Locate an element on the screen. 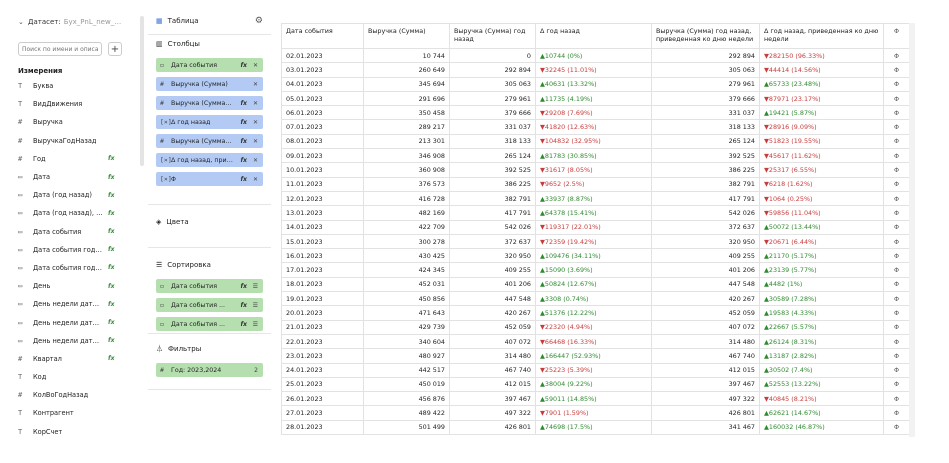 Image resolution: width=949 pixels, height=463 pixels. table-scrollbar is located at coordinates (912, 230).